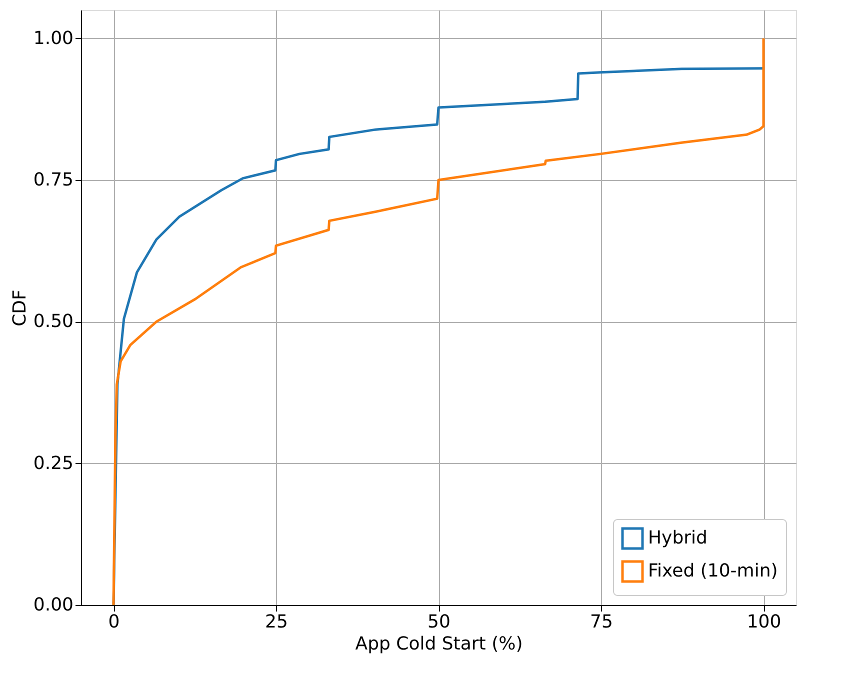 The height and width of the screenshot is (695, 857). What do you see at coordinates (53, 605) in the screenshot?
I see `y-tick-label: 0.00` at bounding box center [53, 605].